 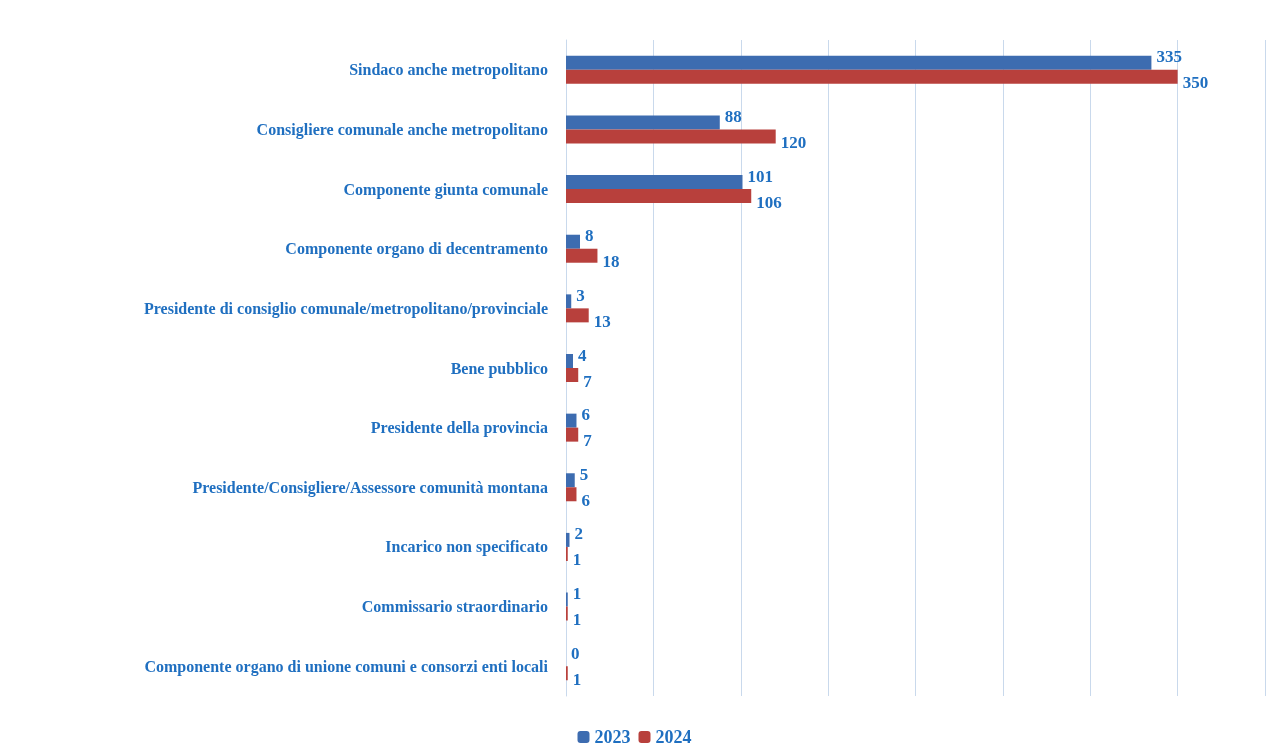 I want to click on legend-label: 2024, so click(x=673, y=737).